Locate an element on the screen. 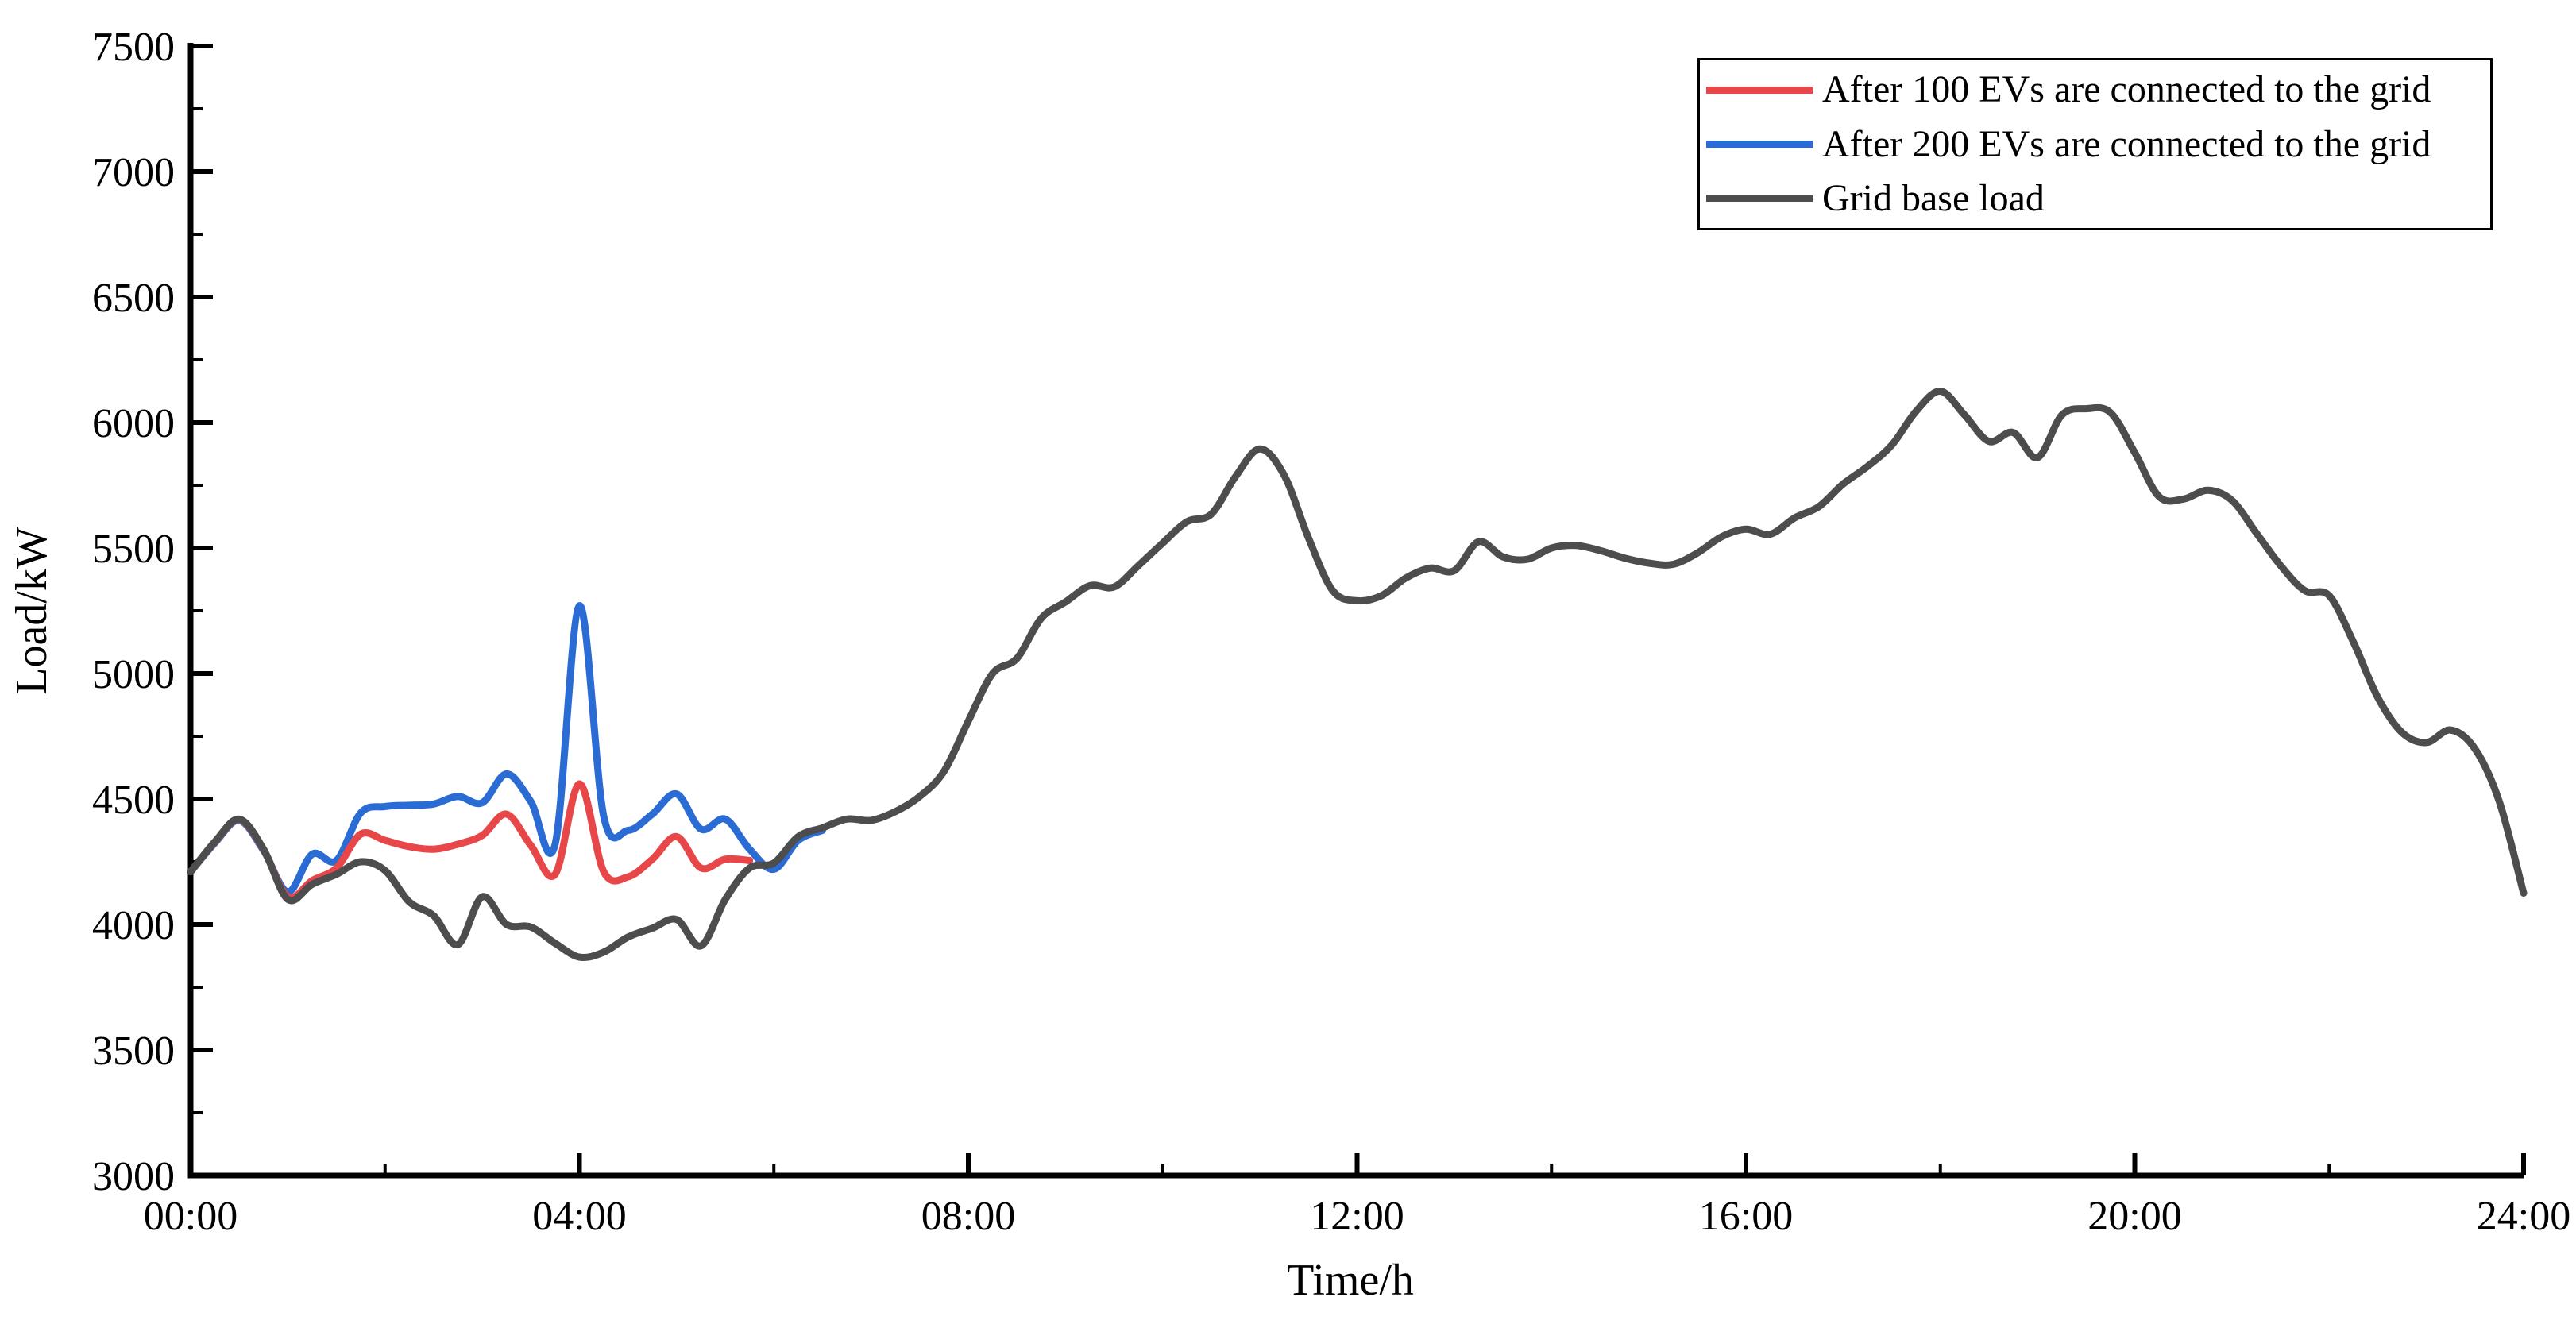 This screenshot has width=2576, height=1324. x-tick-label: 08:00 is located at coordinates (968, 1216).